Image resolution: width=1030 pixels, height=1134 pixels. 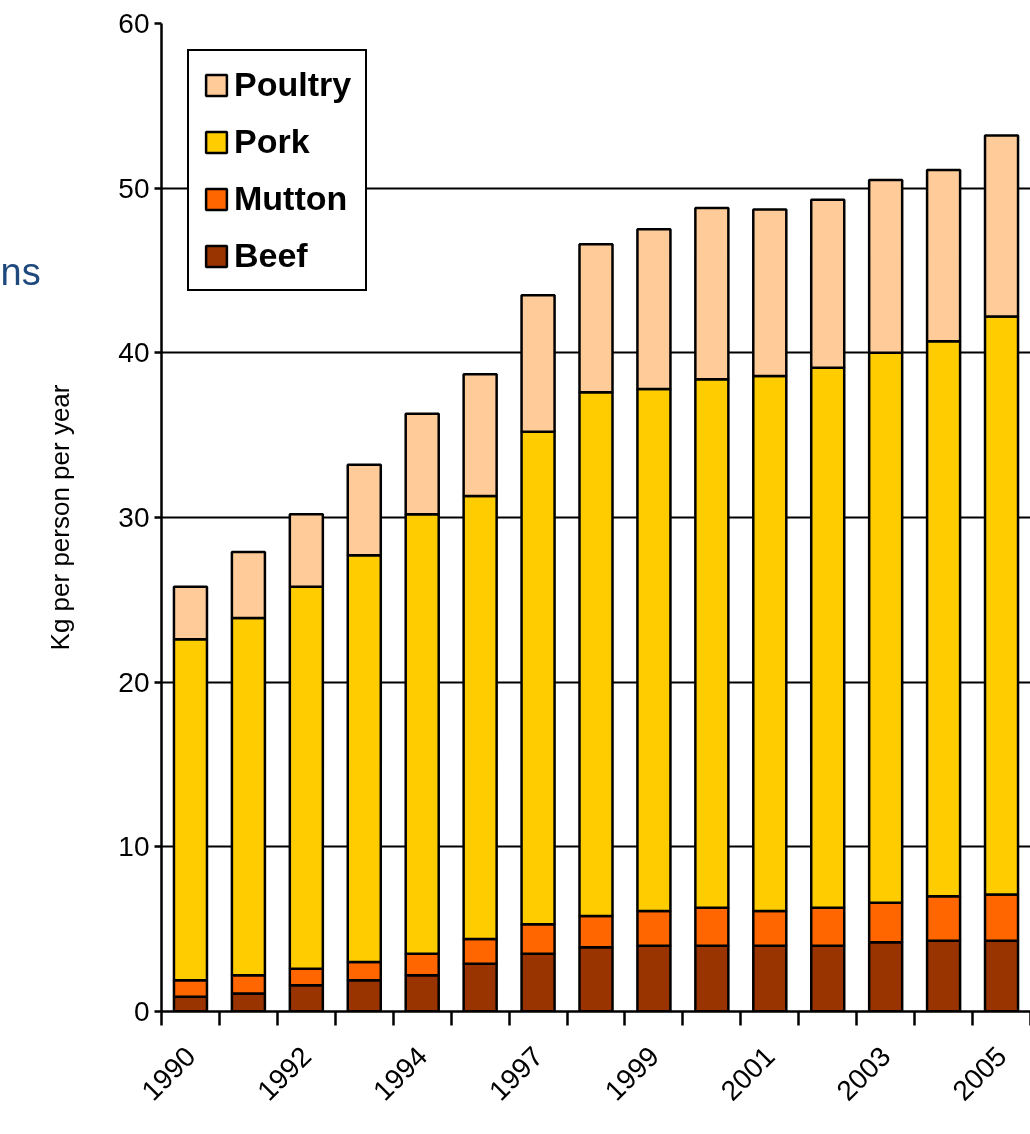 What do you see at coordinates (134, 23) in the screenshot?
I see `y-tick-label: 60` at bounding box center [134, 23].